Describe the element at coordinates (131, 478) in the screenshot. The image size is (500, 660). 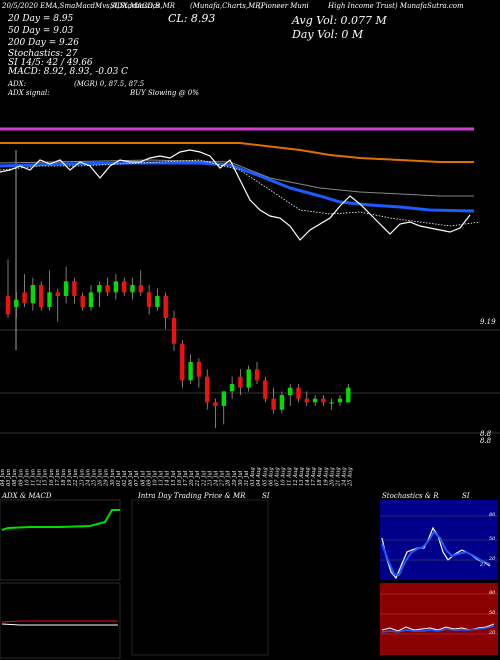
I see `x-date-label: 06 Jul` at that location.